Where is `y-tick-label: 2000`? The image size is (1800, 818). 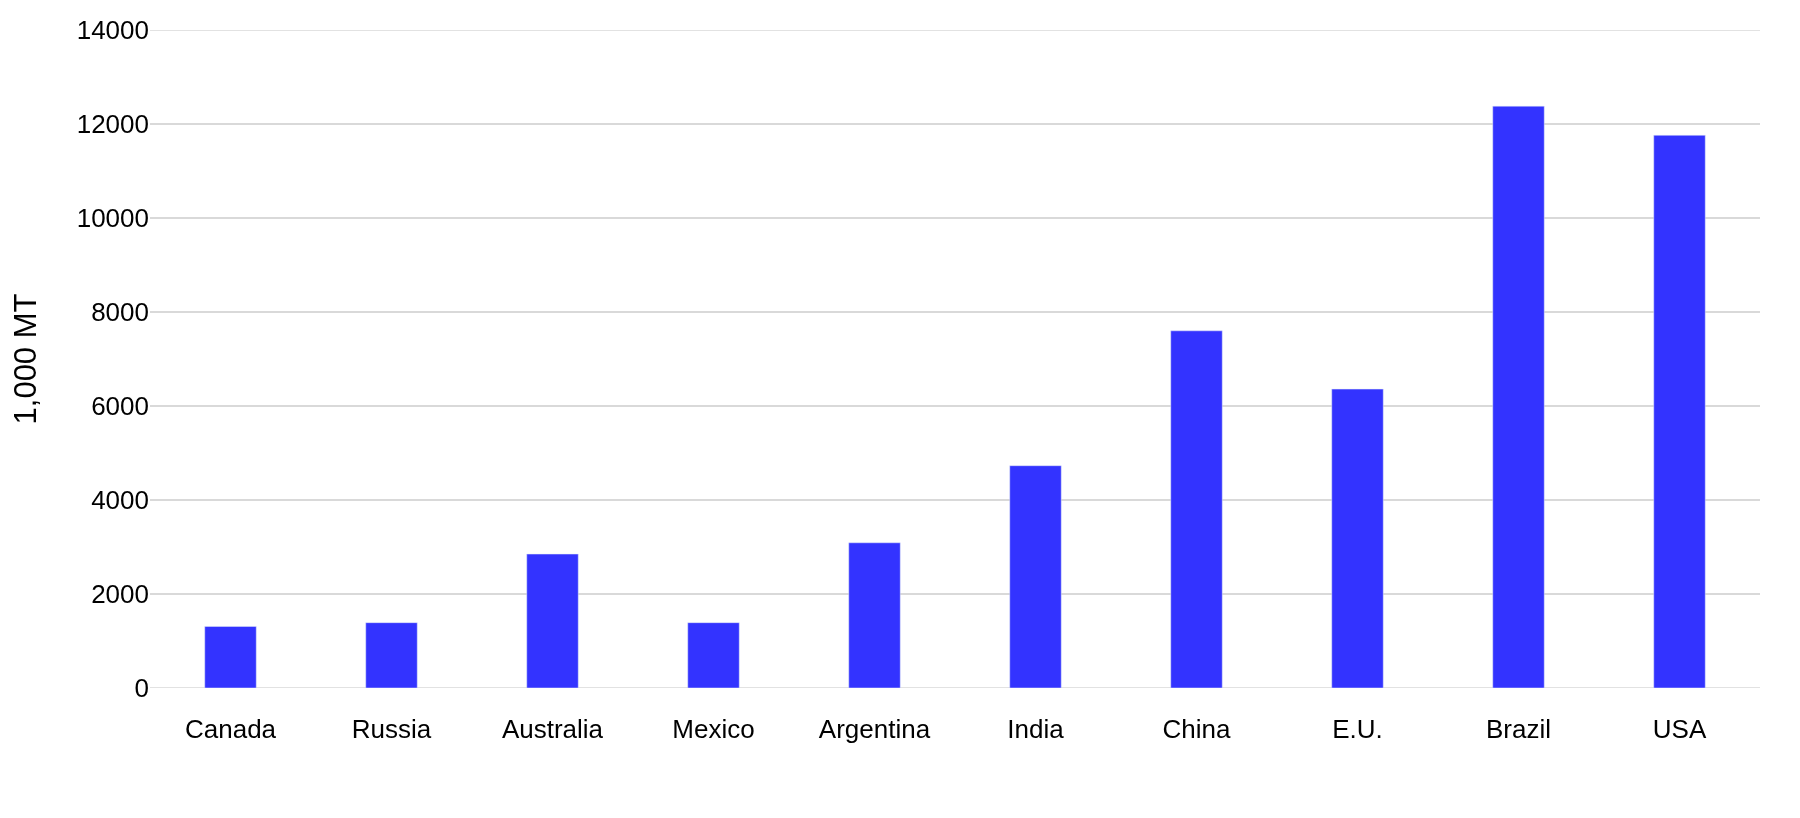 y-tick-label: 2000 is located at coordinates (120, 594).